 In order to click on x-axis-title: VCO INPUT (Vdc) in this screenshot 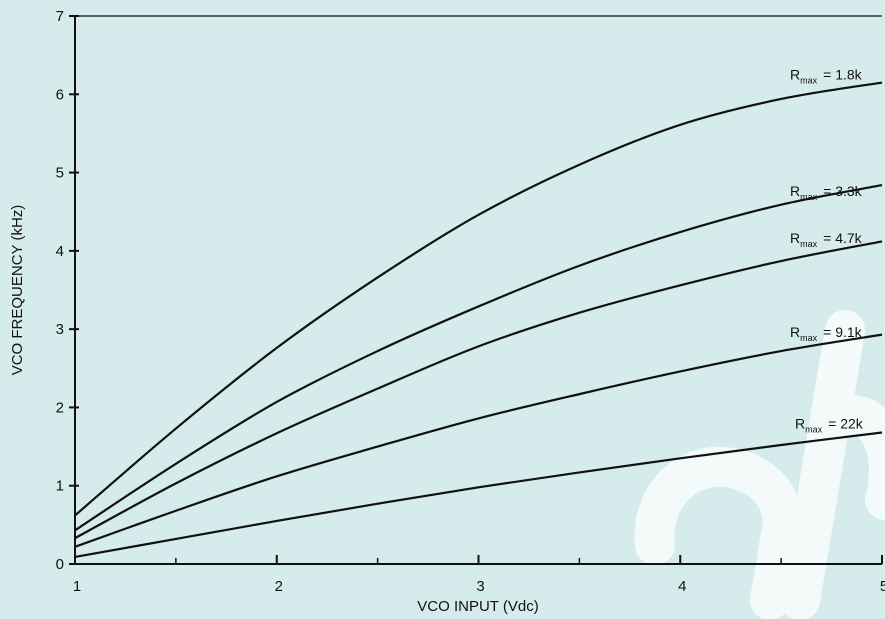, I will do `click(477, 606)`.